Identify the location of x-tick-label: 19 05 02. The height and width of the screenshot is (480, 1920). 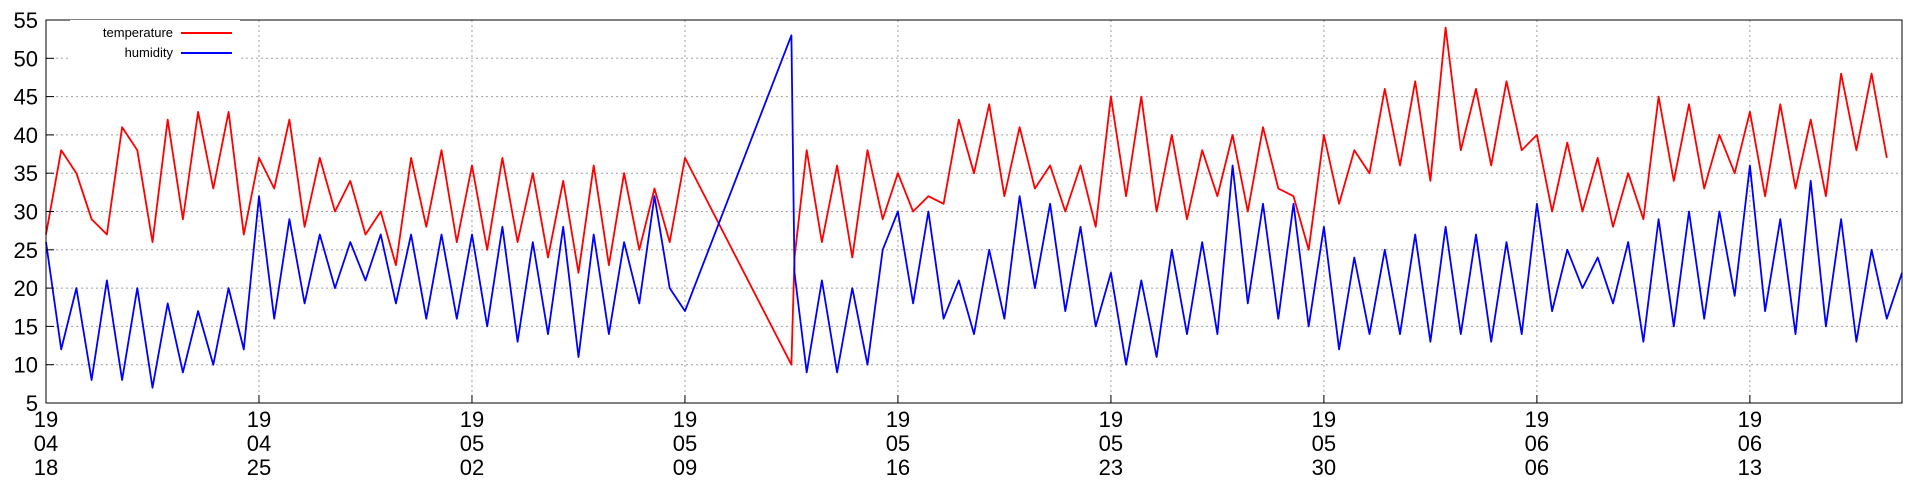
(472, 443).